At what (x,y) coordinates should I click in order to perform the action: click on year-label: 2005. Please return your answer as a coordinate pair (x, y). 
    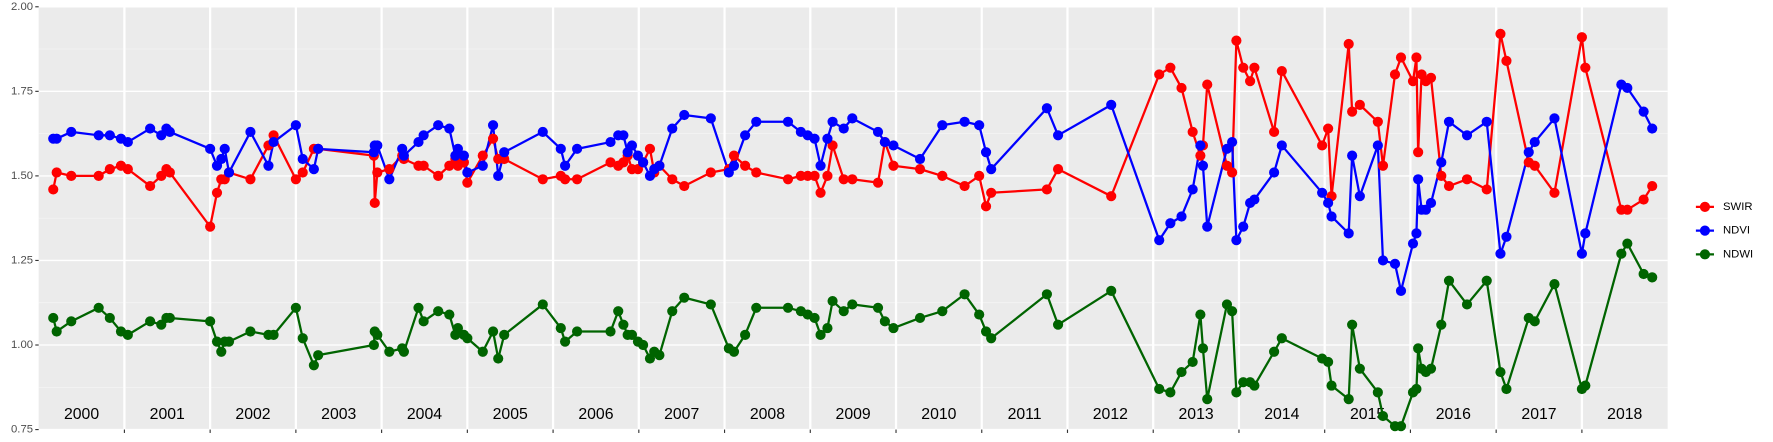
    Looking at the image, I should click on (510, 414).